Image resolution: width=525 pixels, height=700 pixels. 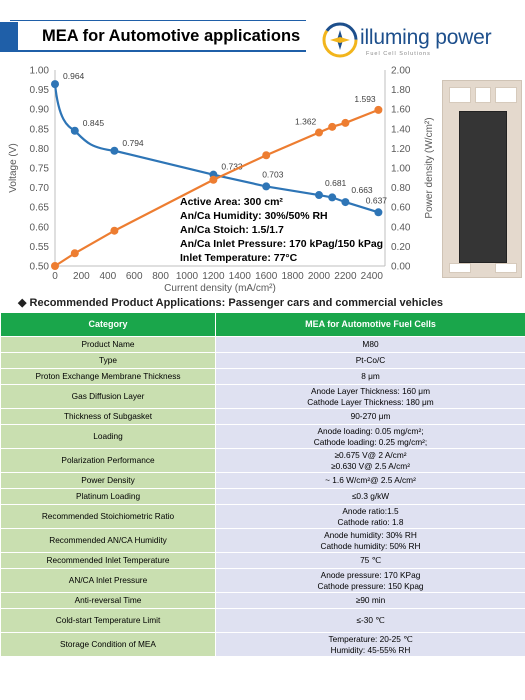 What do you see at coordinates (370, 644) in the screenshot?
I see `table-cell-value: Temperature: 20-25 ℃ Humidity: 45-55% RH` at bounding box center [370, 644].